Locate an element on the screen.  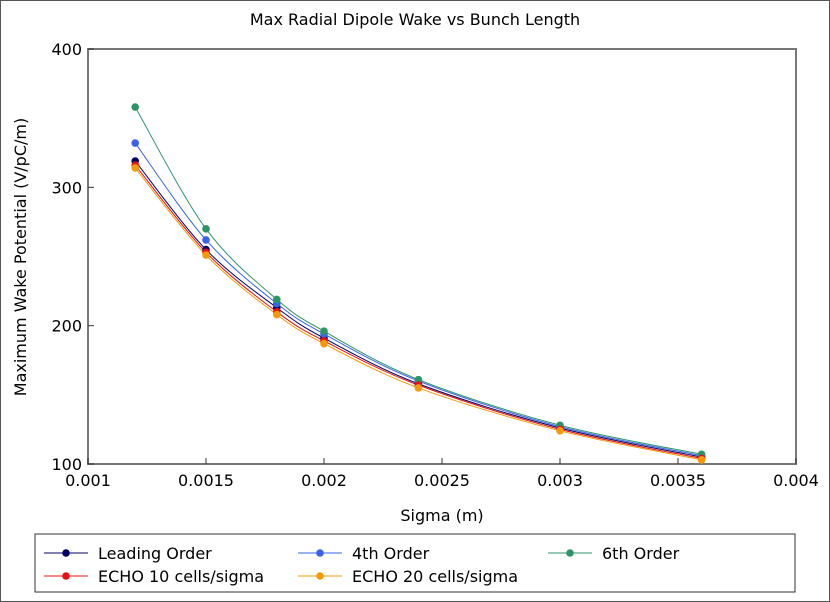
y-tick-label: 200 is located at coordinates (66, 326).